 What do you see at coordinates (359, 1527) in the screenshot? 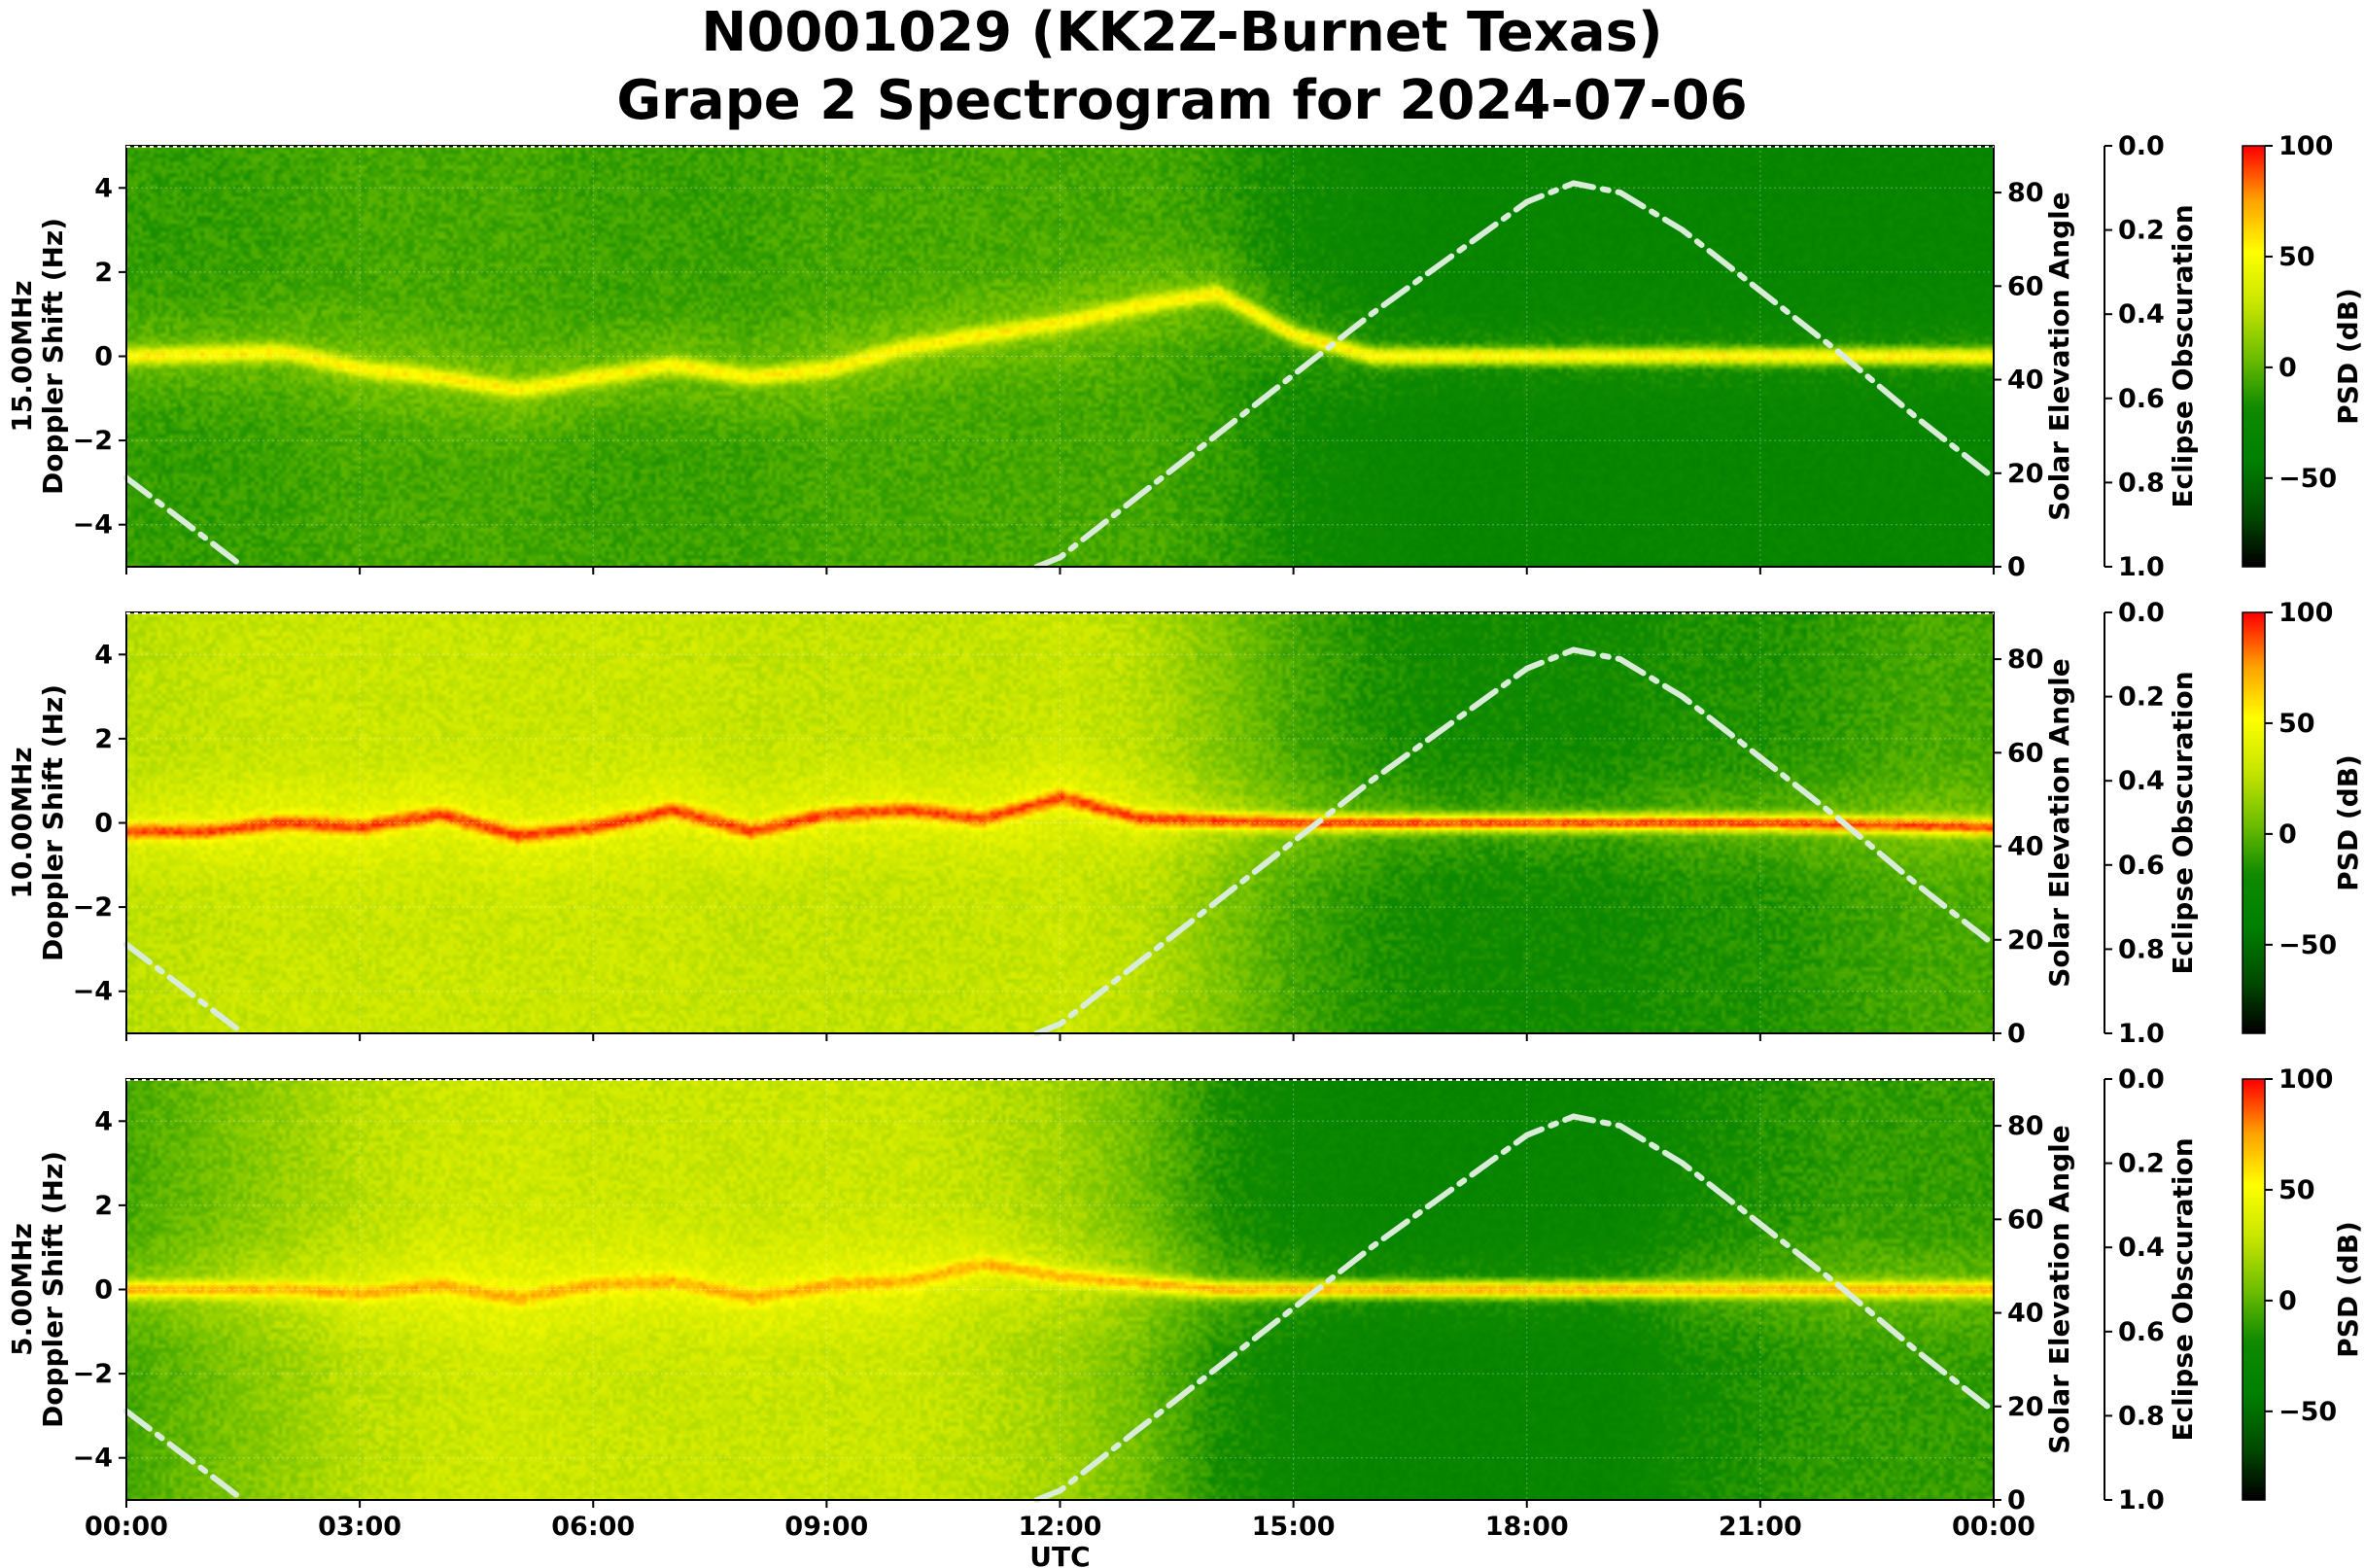
I see `x-tick-label: 03:00` at bounding box center [359, 1527].